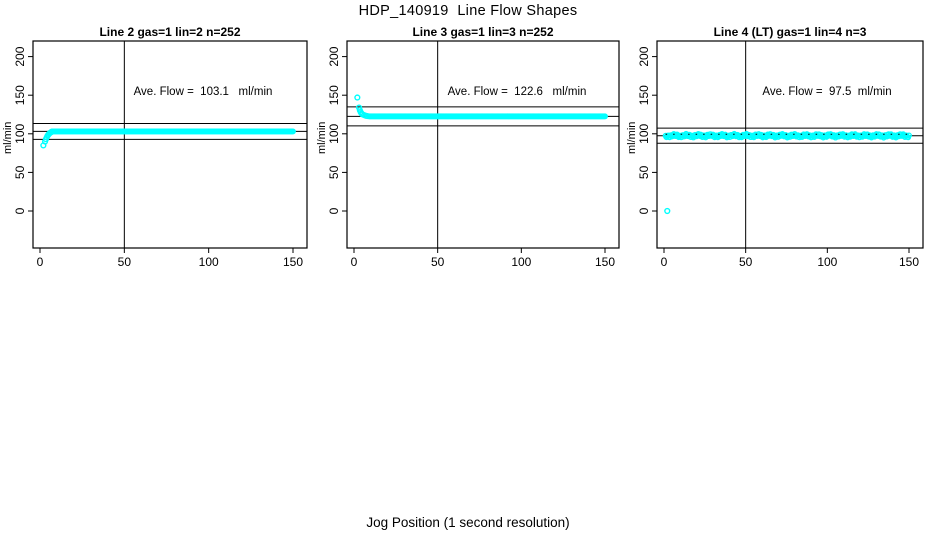  I want to click on panel-3-ave-flow-annotation: Ave. Flow = 97.5 ml/min, so click(827, 92).